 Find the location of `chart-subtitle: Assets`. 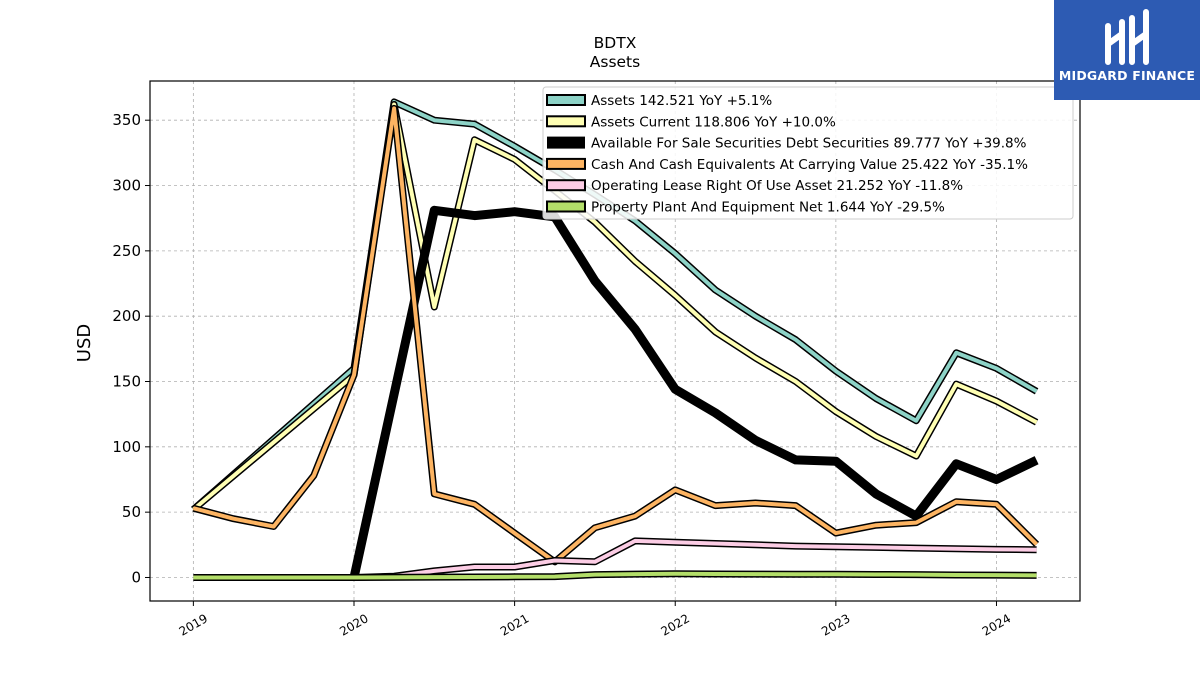

chart-subtitle: Assets is located at coordinates (615, 62).